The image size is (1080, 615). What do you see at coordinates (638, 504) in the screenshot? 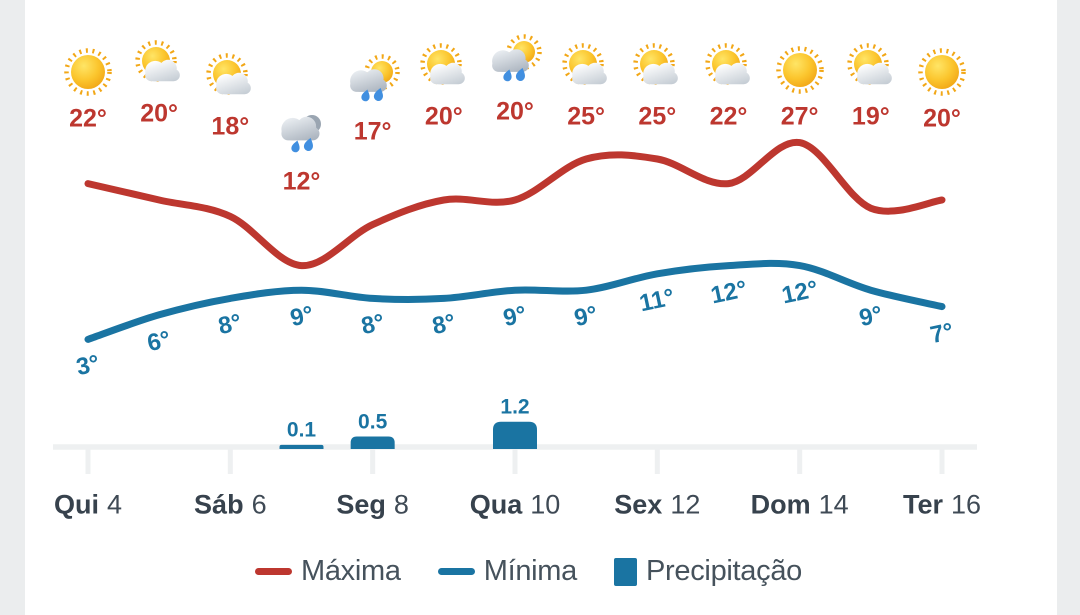
I see `day-name: Sex` at bounding box center [638, 504].